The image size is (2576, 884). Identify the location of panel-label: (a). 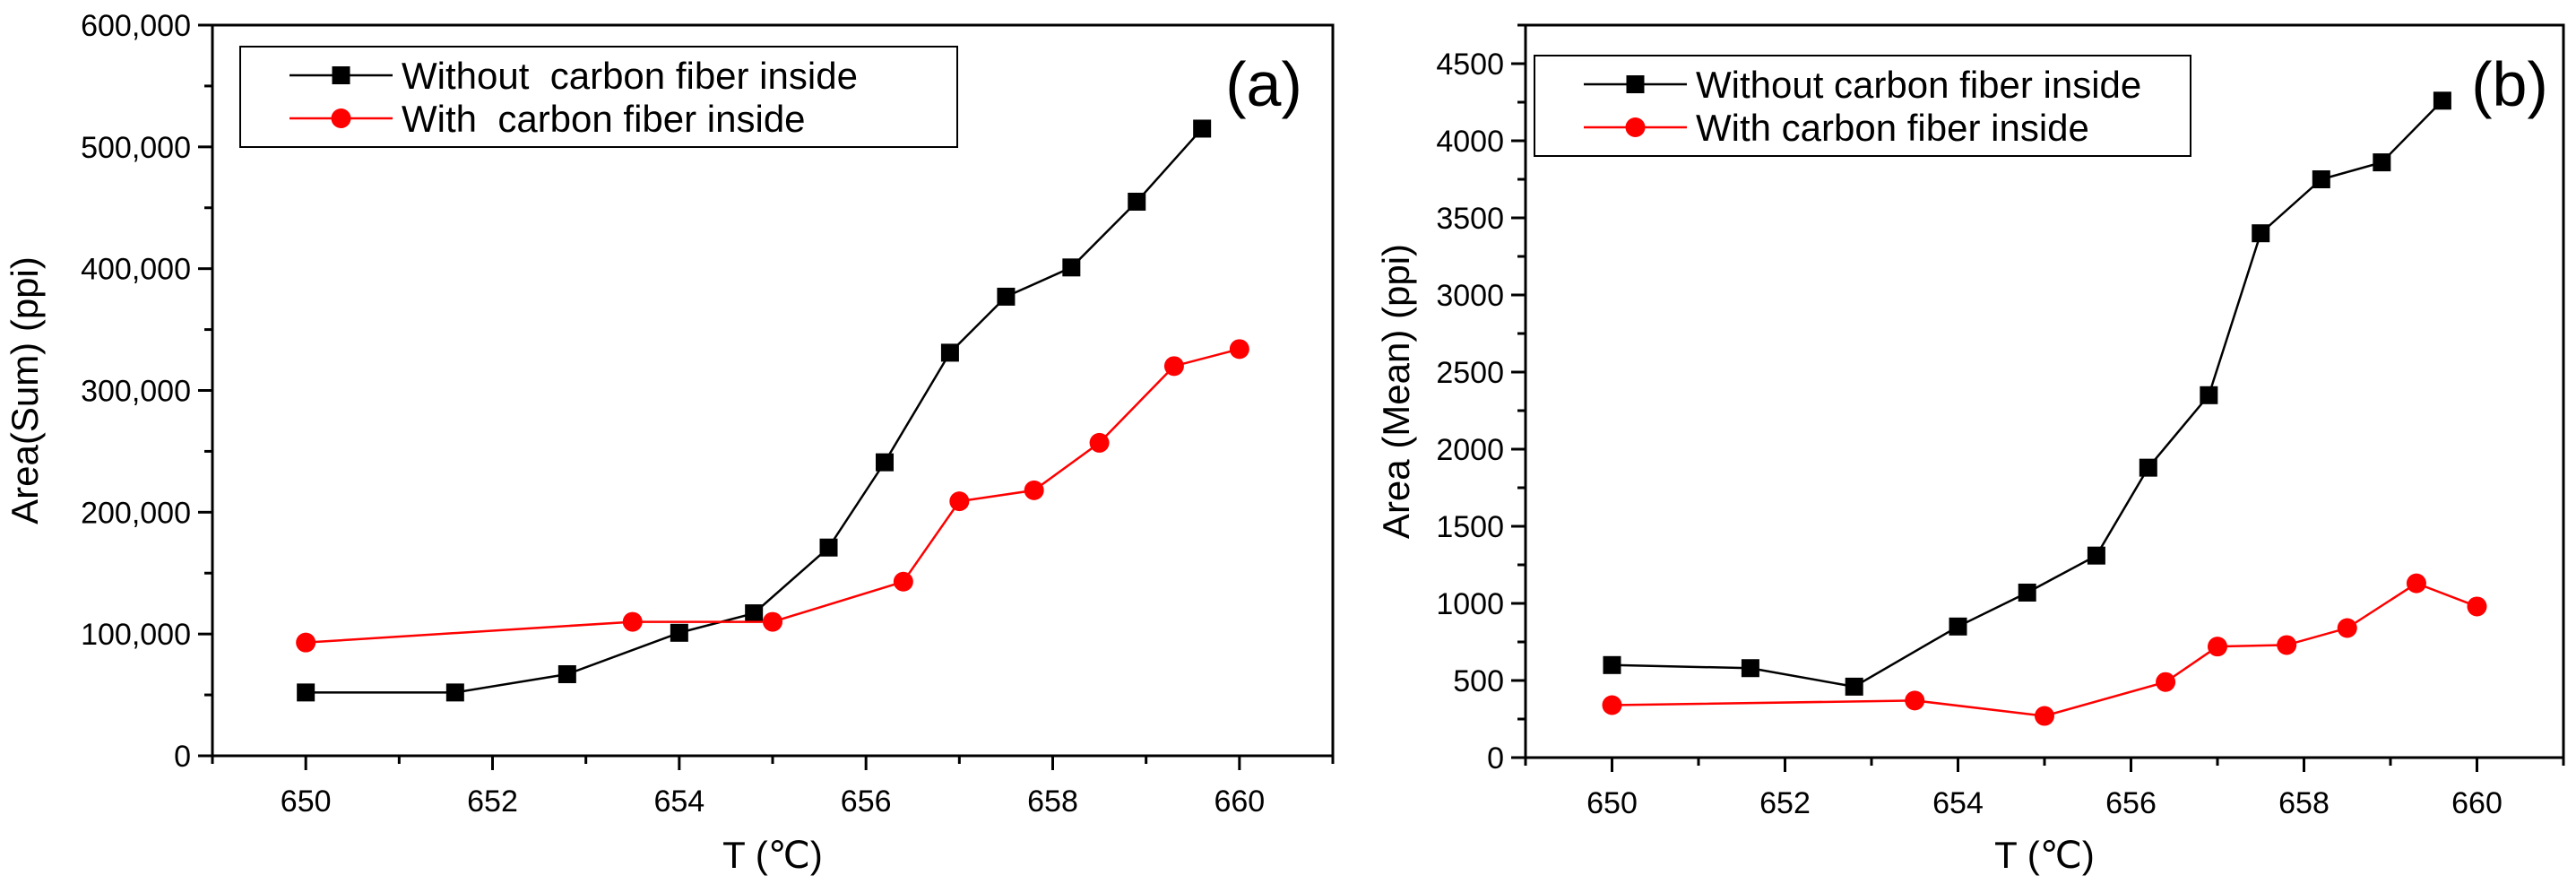
(1263, 84).